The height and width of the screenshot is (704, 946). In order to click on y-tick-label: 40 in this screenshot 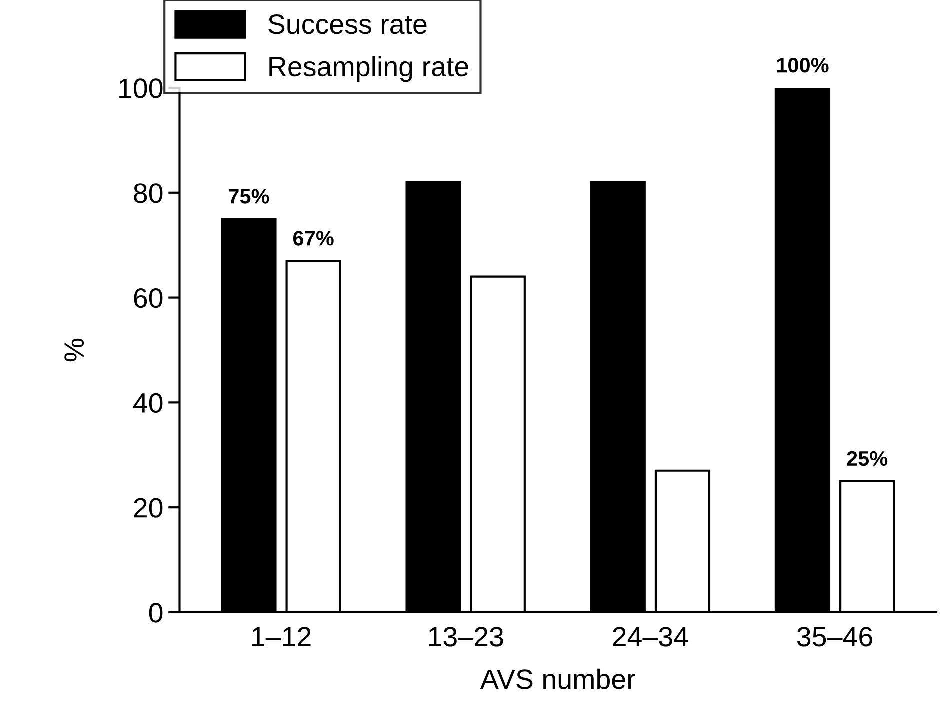, I will do `click(148, 403)`.